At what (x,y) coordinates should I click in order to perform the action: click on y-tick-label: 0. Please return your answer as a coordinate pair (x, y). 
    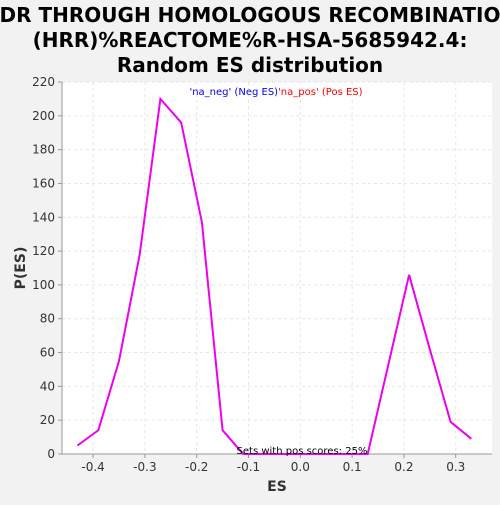
    Looking at the image, I should click on (51, 454).